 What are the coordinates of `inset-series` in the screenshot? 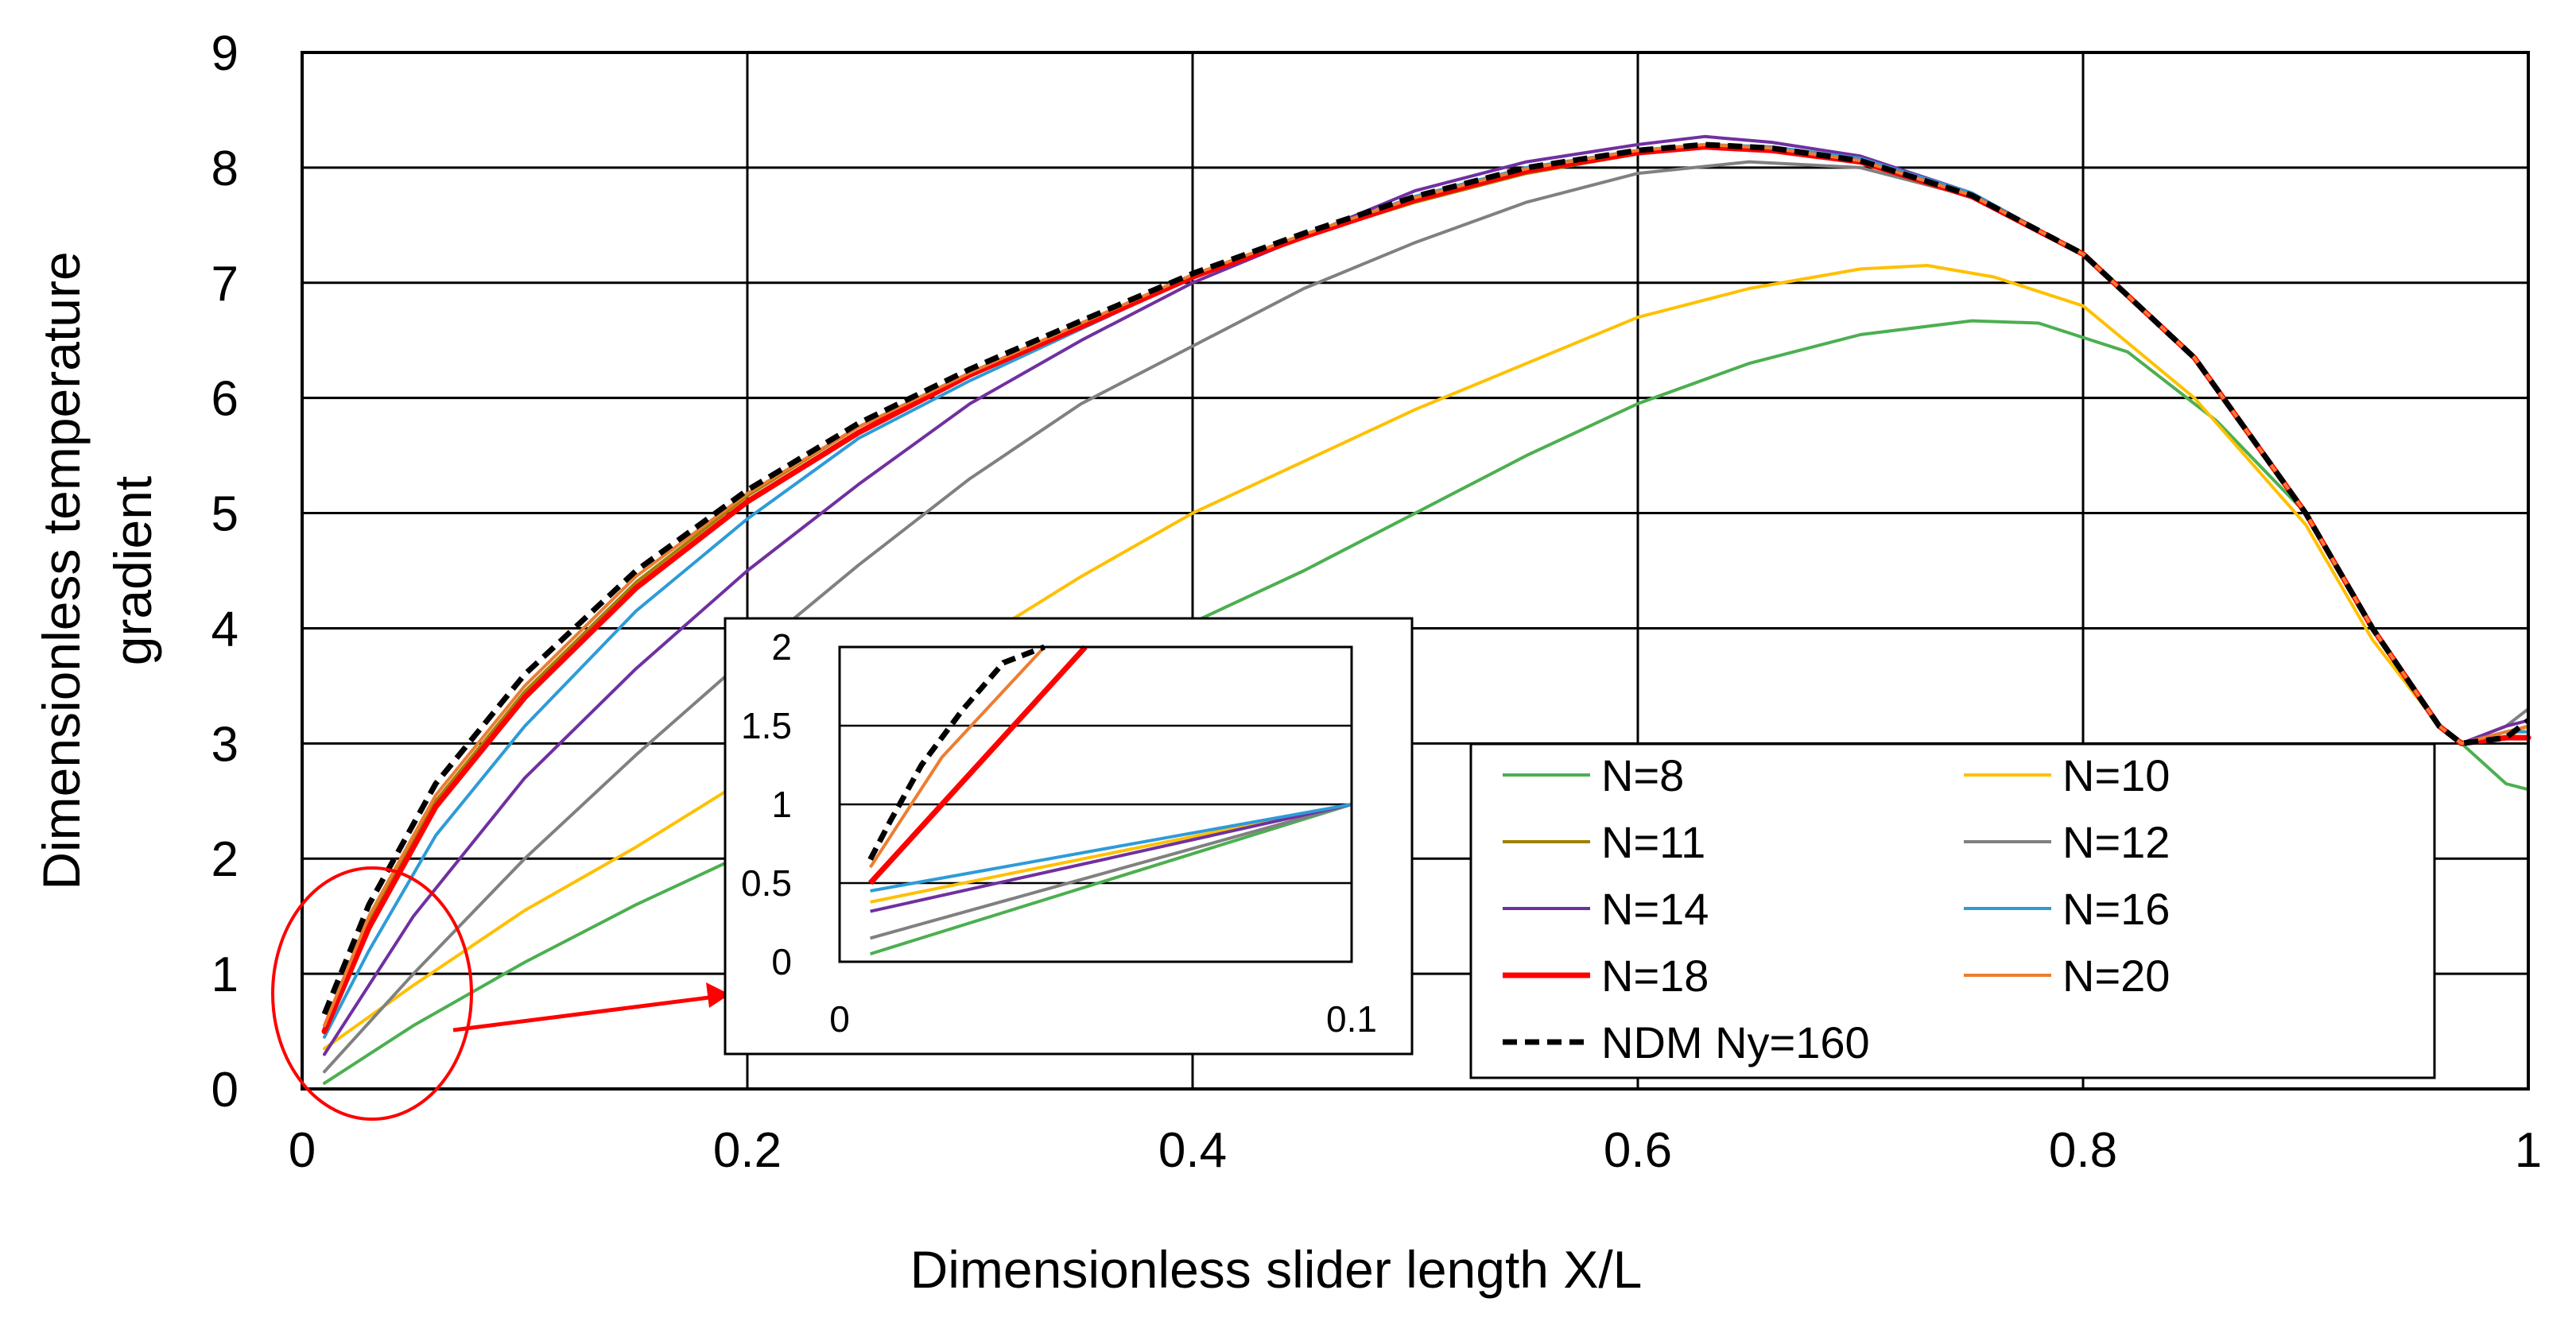 It's located at (1109, 800).